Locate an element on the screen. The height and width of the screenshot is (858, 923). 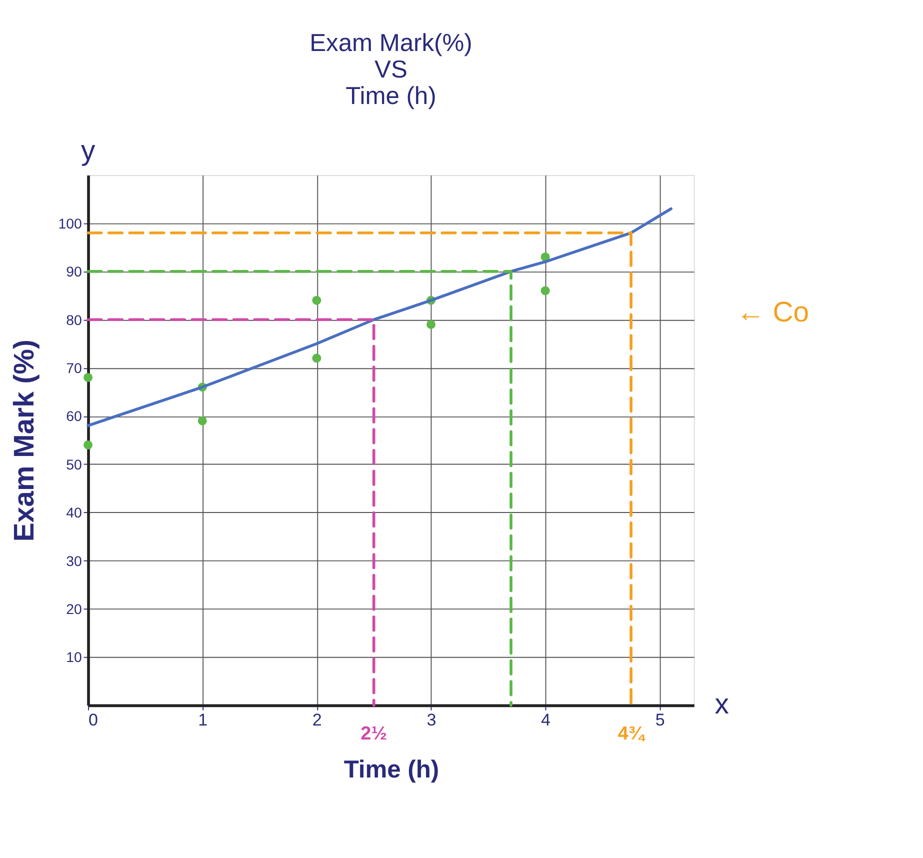
y-tick-label: 50 is located at coordinates (74, 465).